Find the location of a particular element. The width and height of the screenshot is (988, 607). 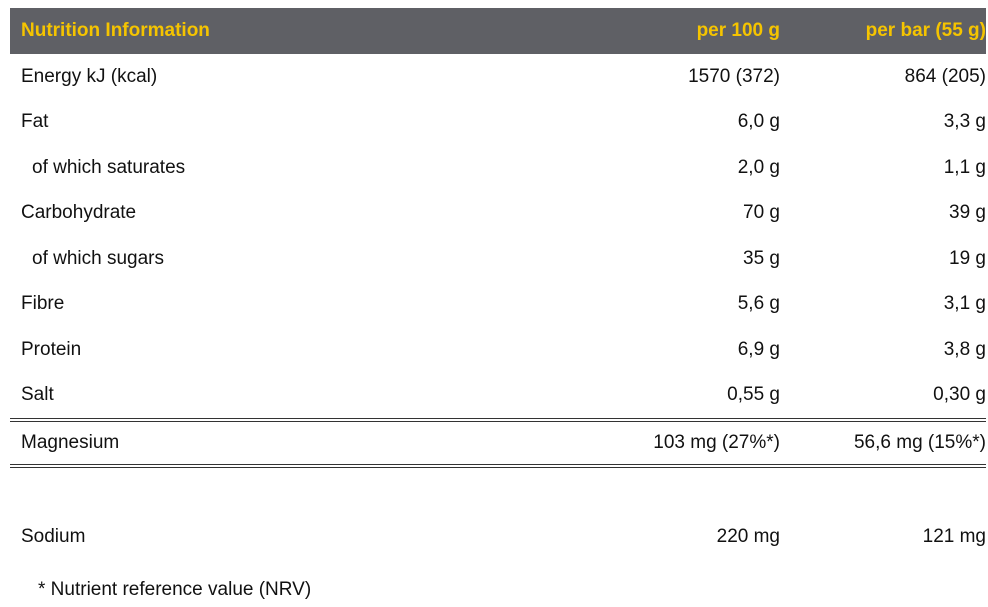

table-row-protein: Protein 6,9 g 3,8 g is located at coordinates (498, 350).